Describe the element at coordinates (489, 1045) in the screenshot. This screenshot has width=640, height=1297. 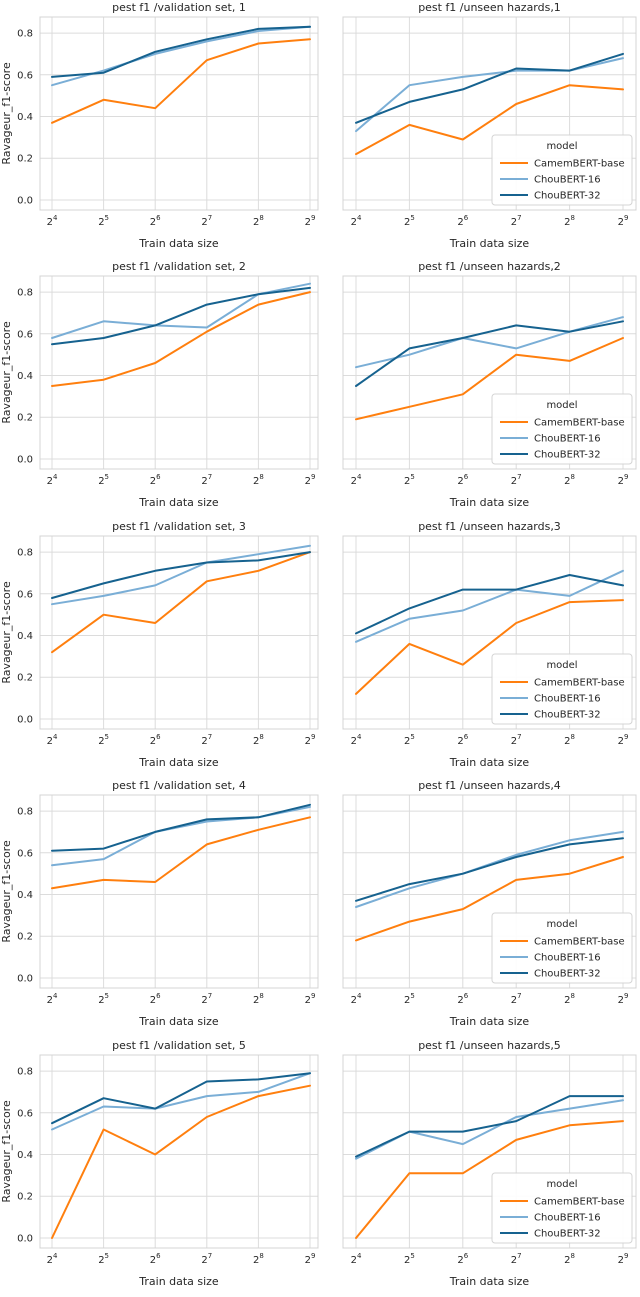
I see `chart-title: pest f1 /unseen hazards,5` at that location.